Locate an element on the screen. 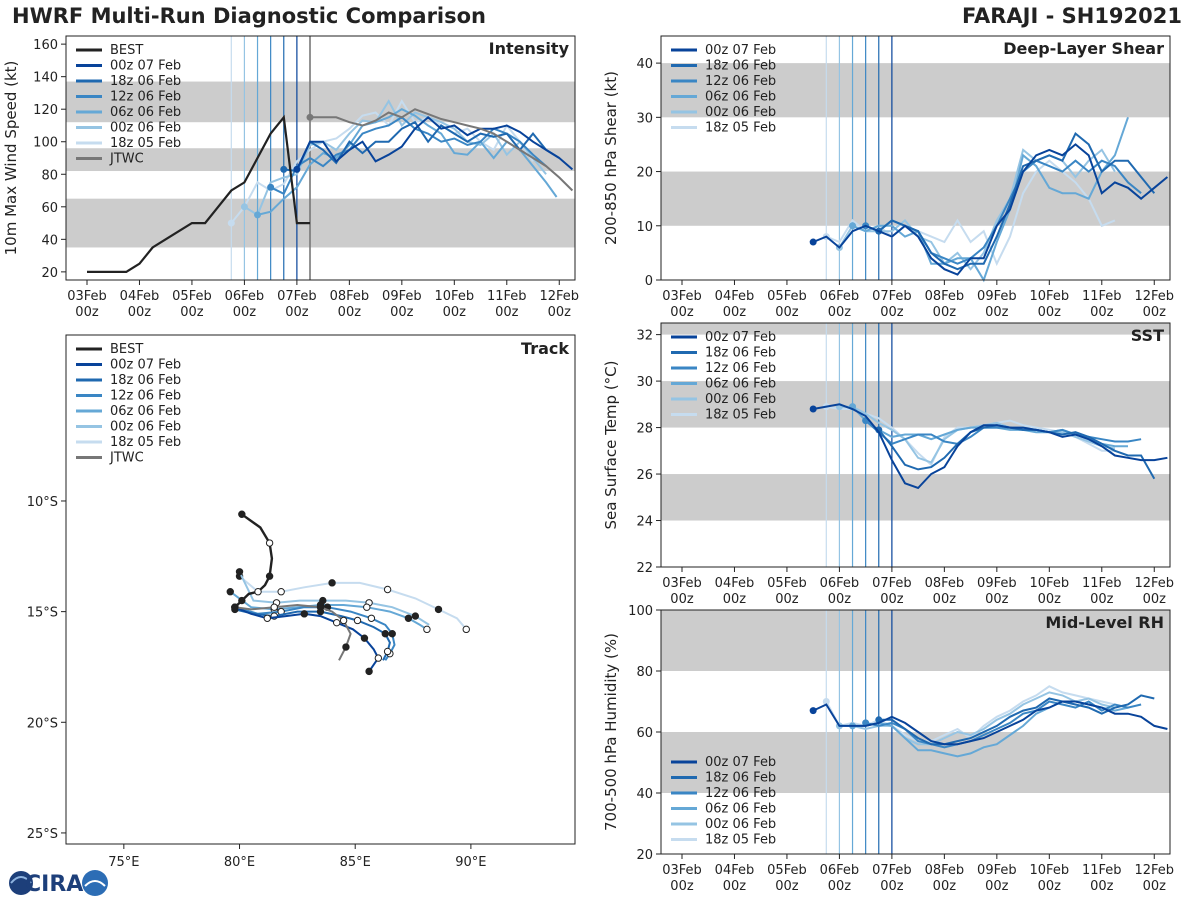 This screenshot has width=1200, height=904. track-legend-label: BEST is located at coordinates (126, 349).